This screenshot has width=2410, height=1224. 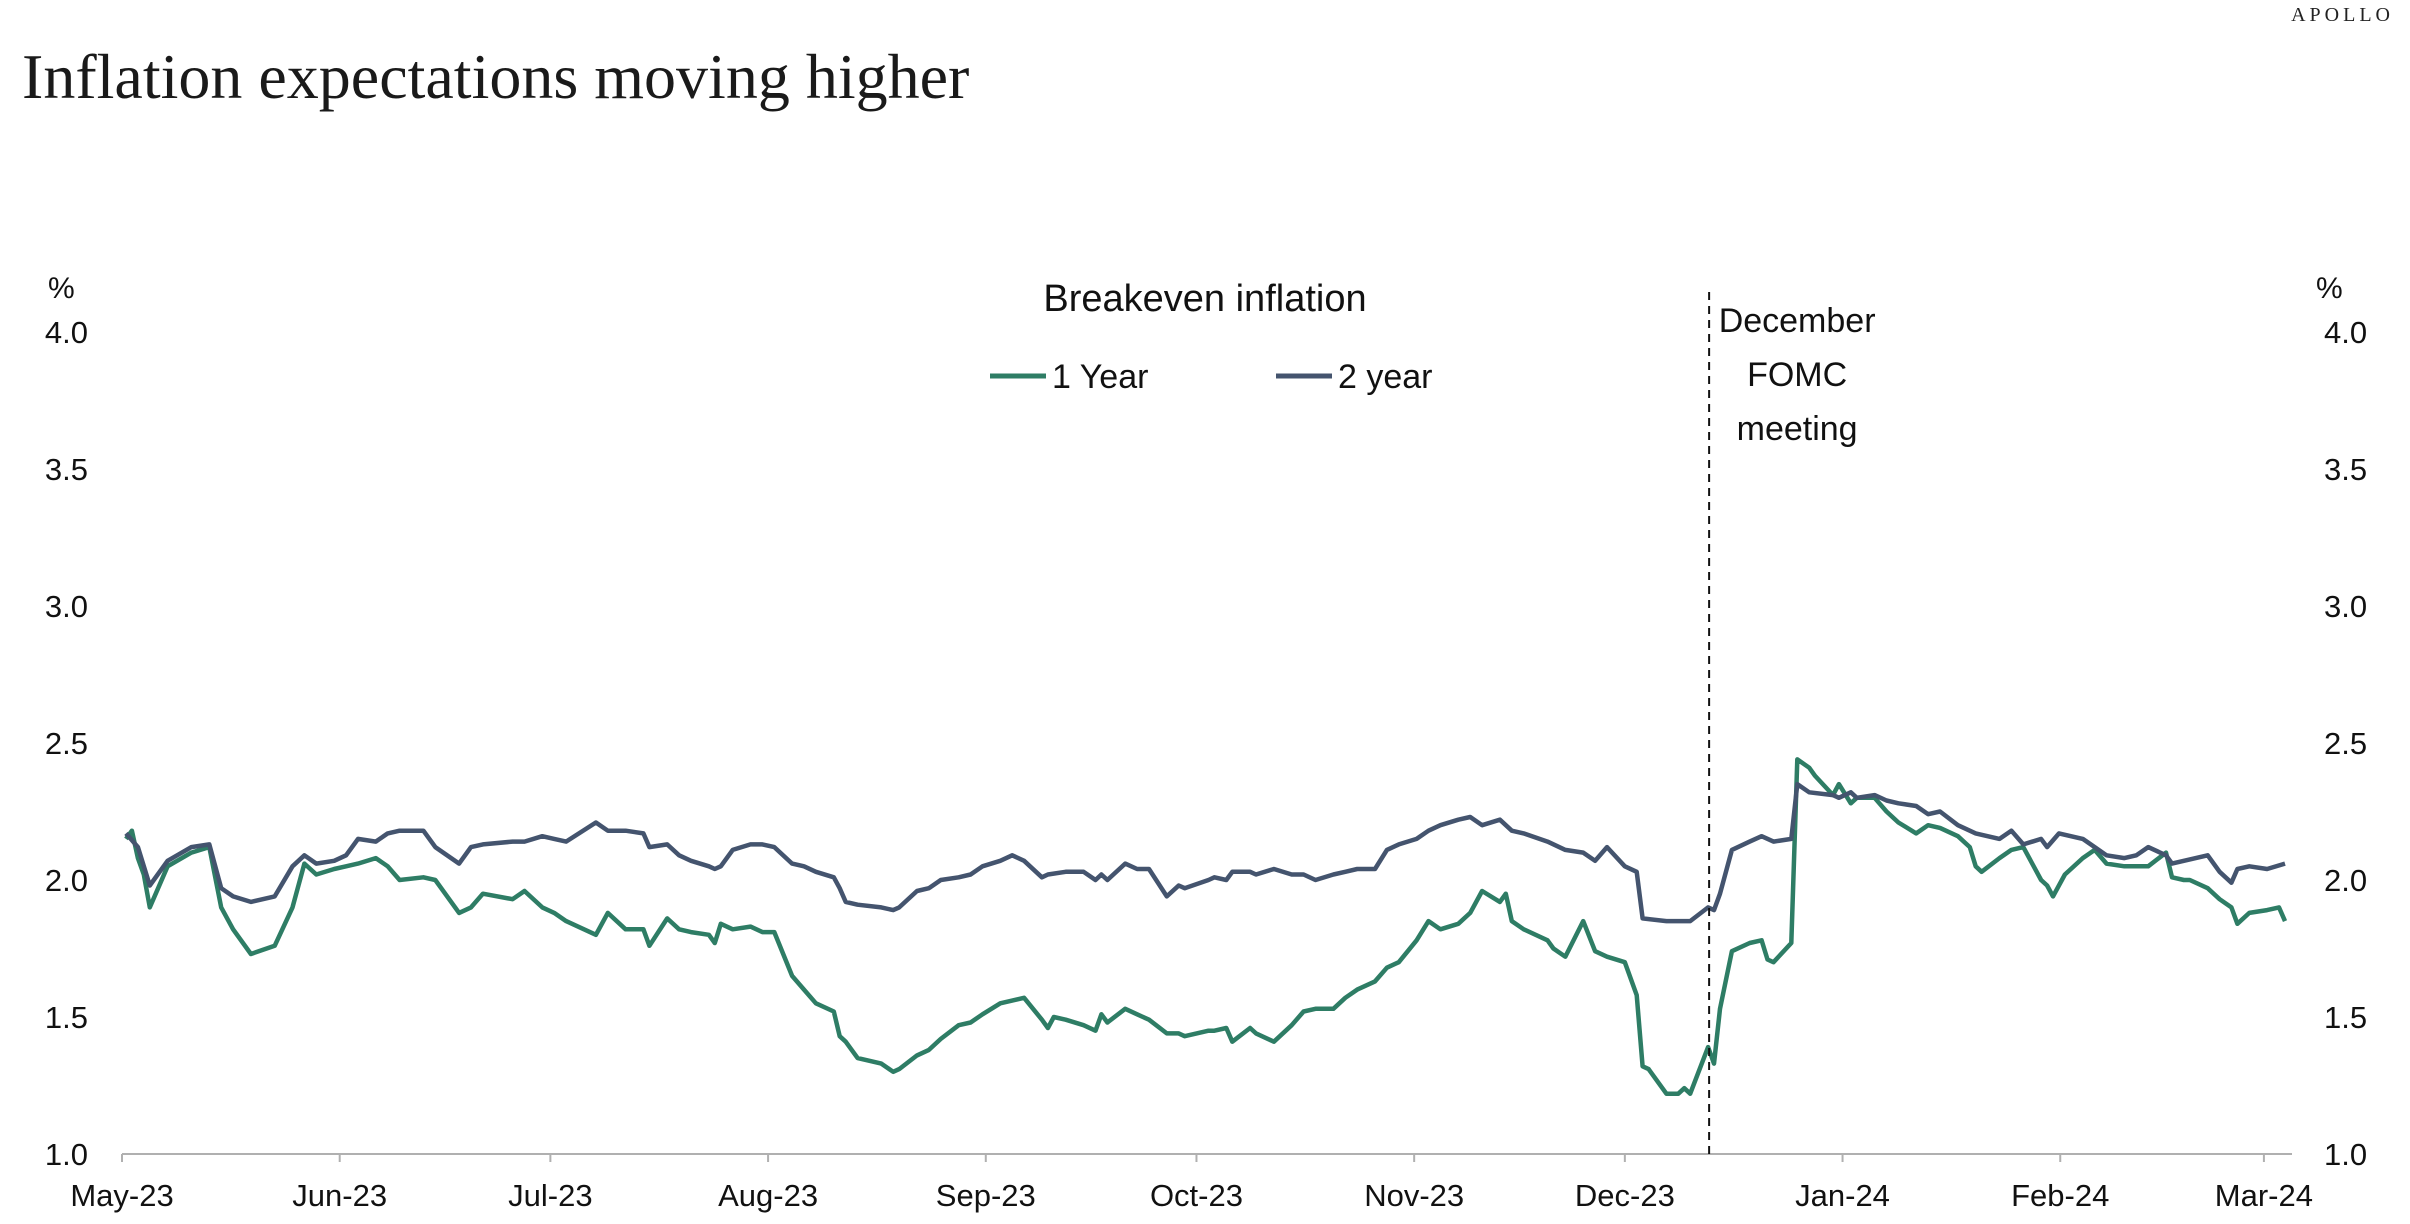 What do you see at coordinates (66, 743) in the screenshot?
I see `y-tick-left: 2.5` at bounding box center [66, 743].